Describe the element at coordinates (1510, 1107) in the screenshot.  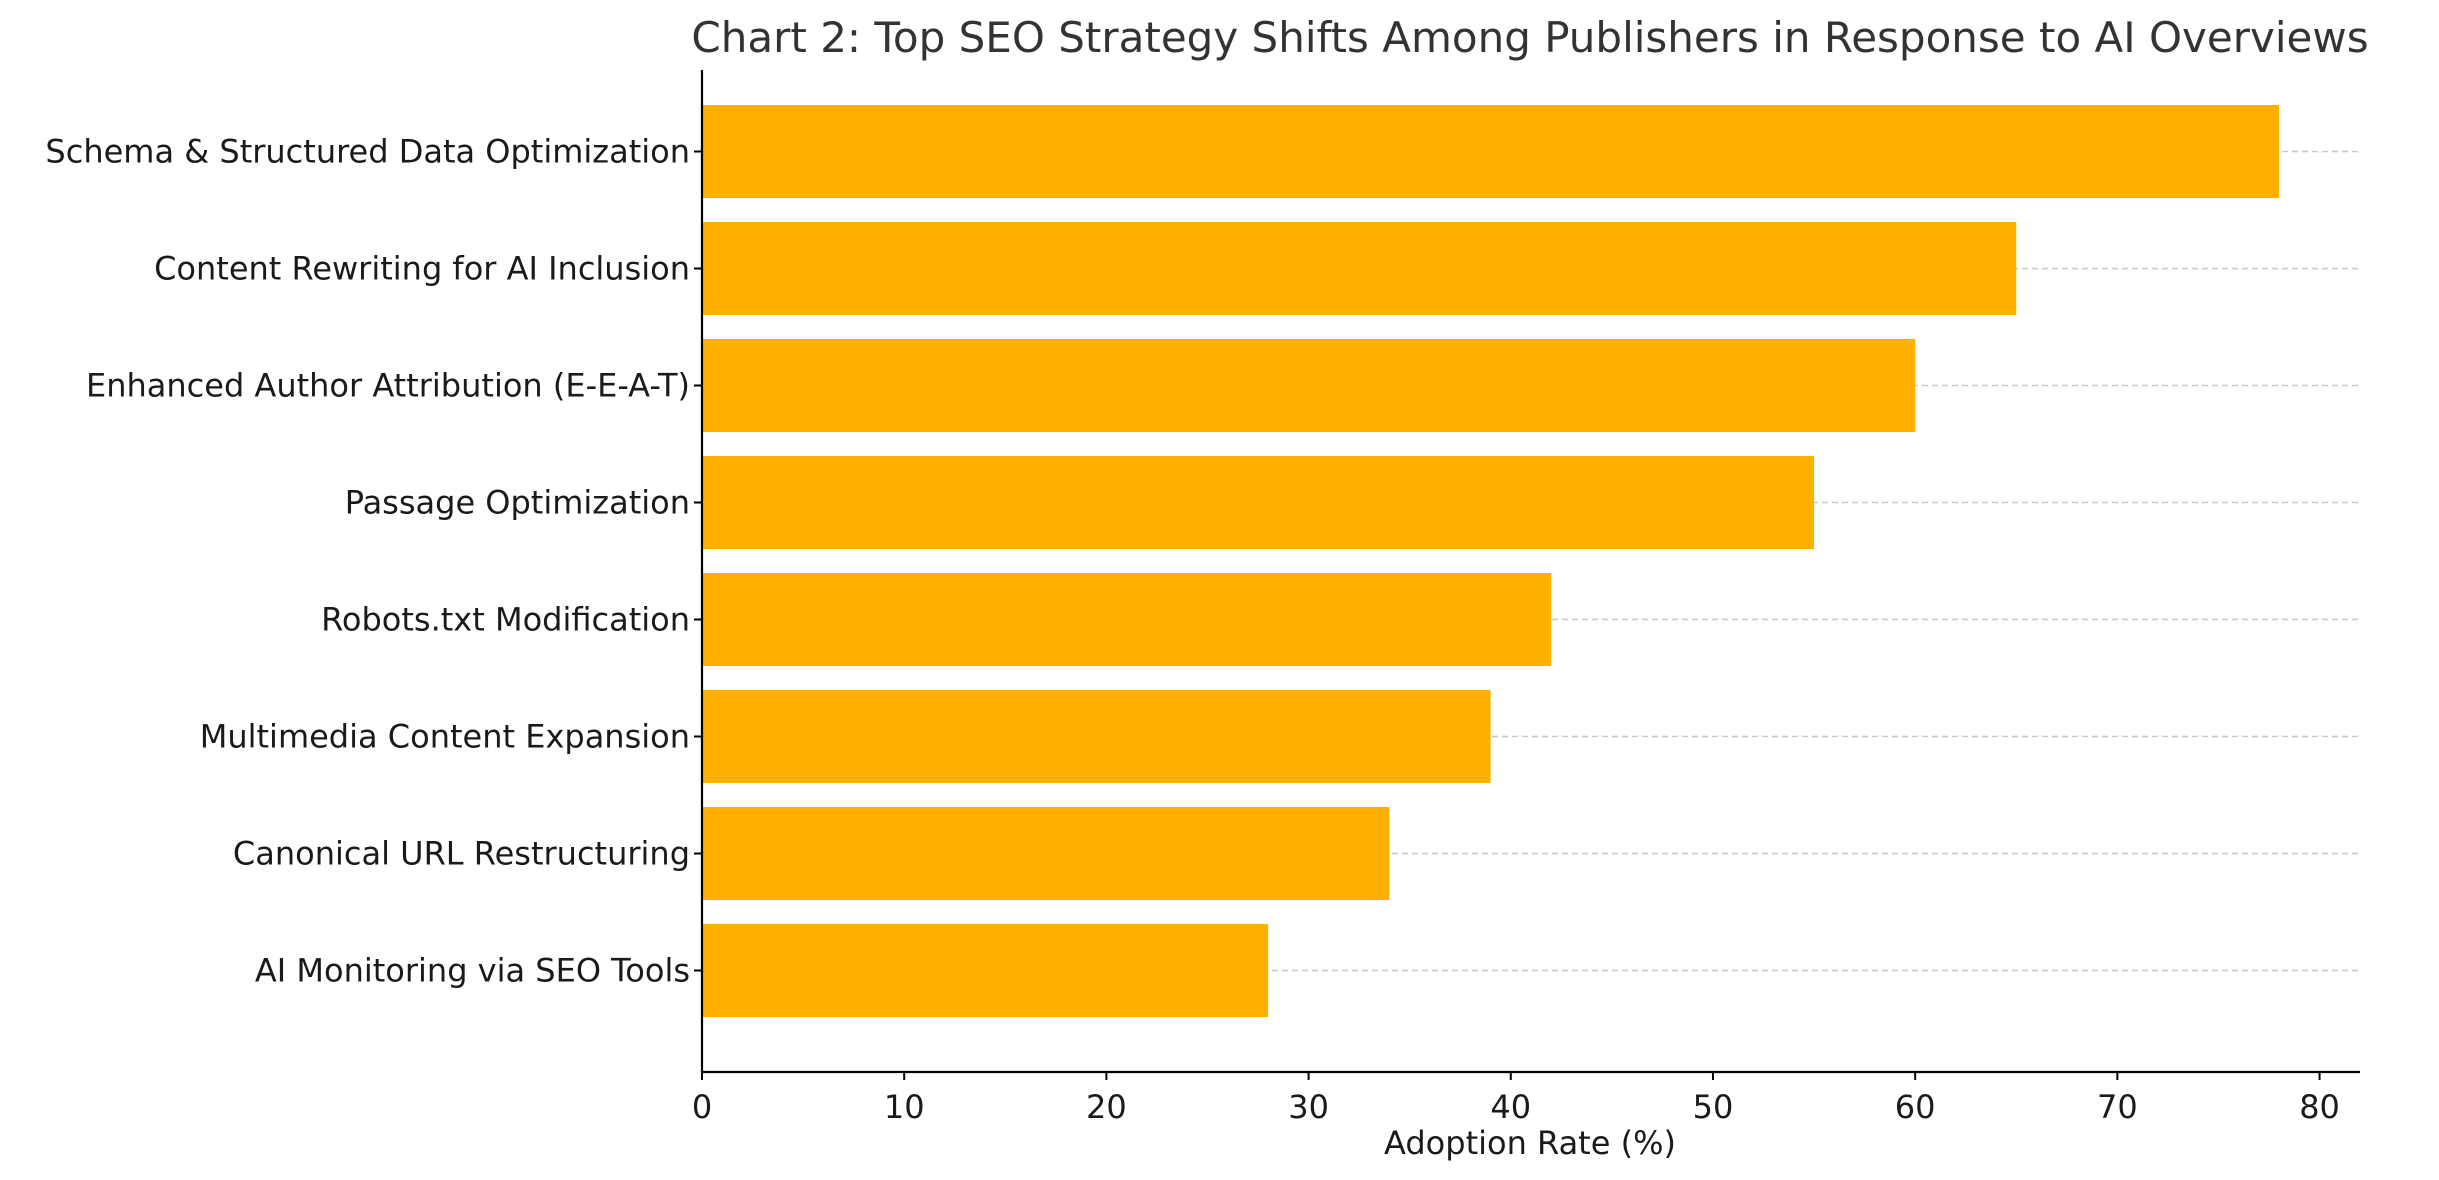
I see `x-tick-label: 40` at that location.